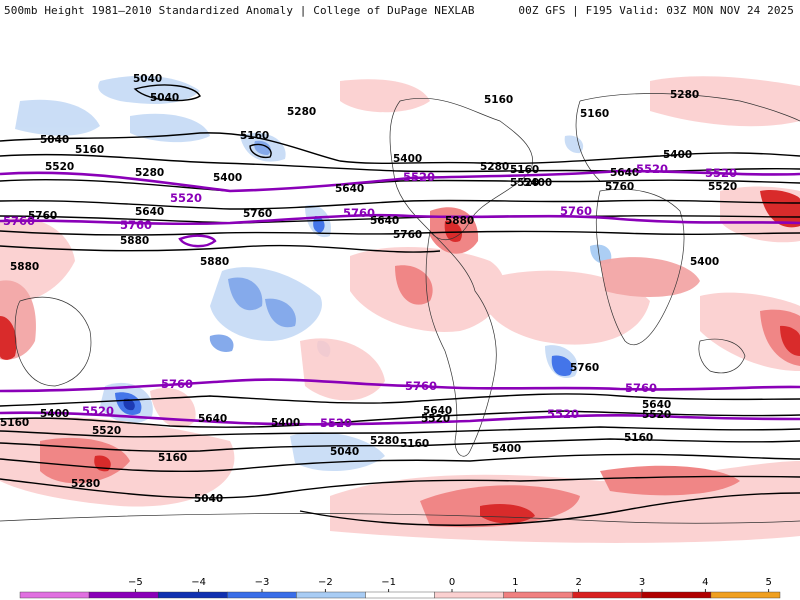 The image size is (800, 600). Describe the element at coordinates (325, 582) in the screenshot. I see `colorbar-tick-label: −2` at that location.